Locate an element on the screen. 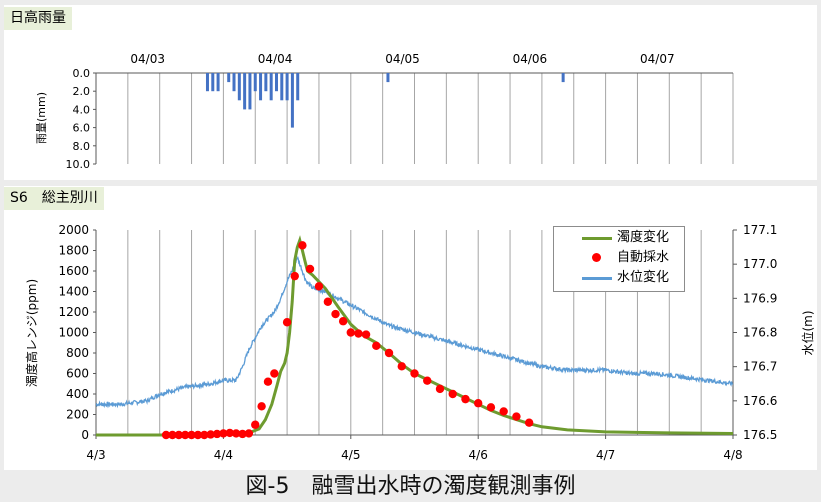 This screenshot has width=821, height=502. left-y-tick-label: 1800 is located at coordinates (73, 251).